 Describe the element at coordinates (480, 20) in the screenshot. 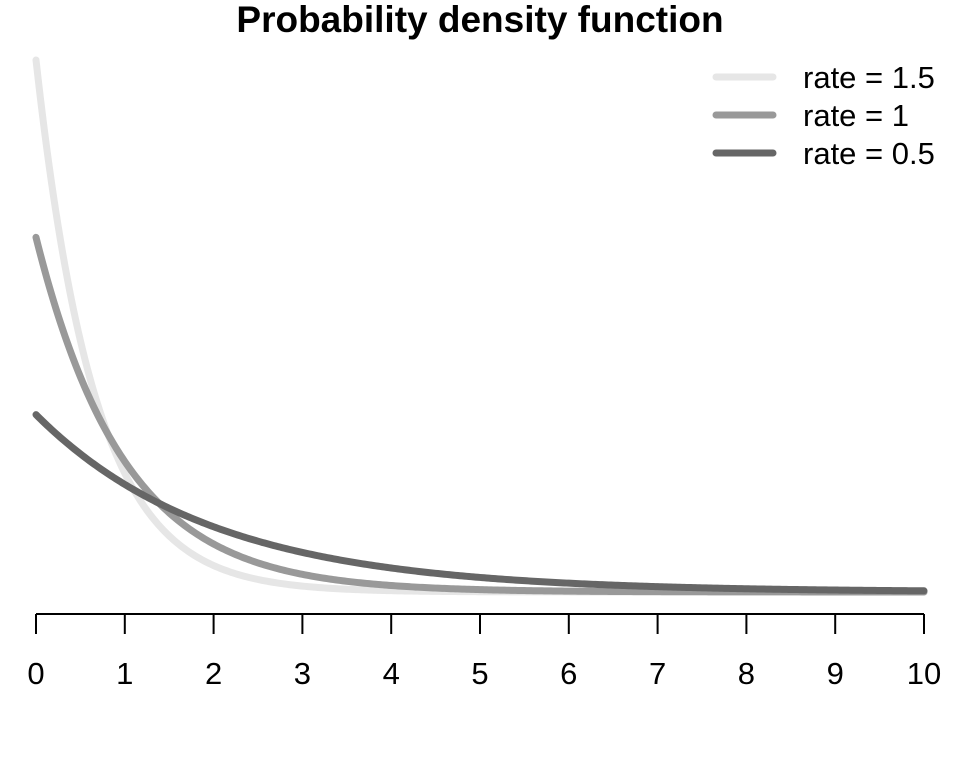

I see `chart-title: Probability density function` at that location.